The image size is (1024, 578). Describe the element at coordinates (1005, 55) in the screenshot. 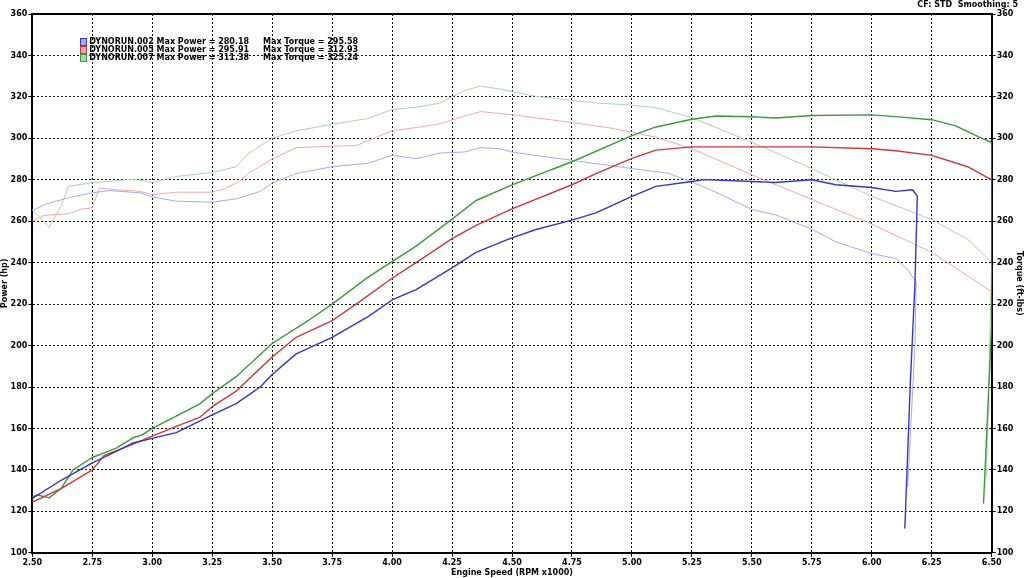

I see `y2-tick-label: 340` at that location.